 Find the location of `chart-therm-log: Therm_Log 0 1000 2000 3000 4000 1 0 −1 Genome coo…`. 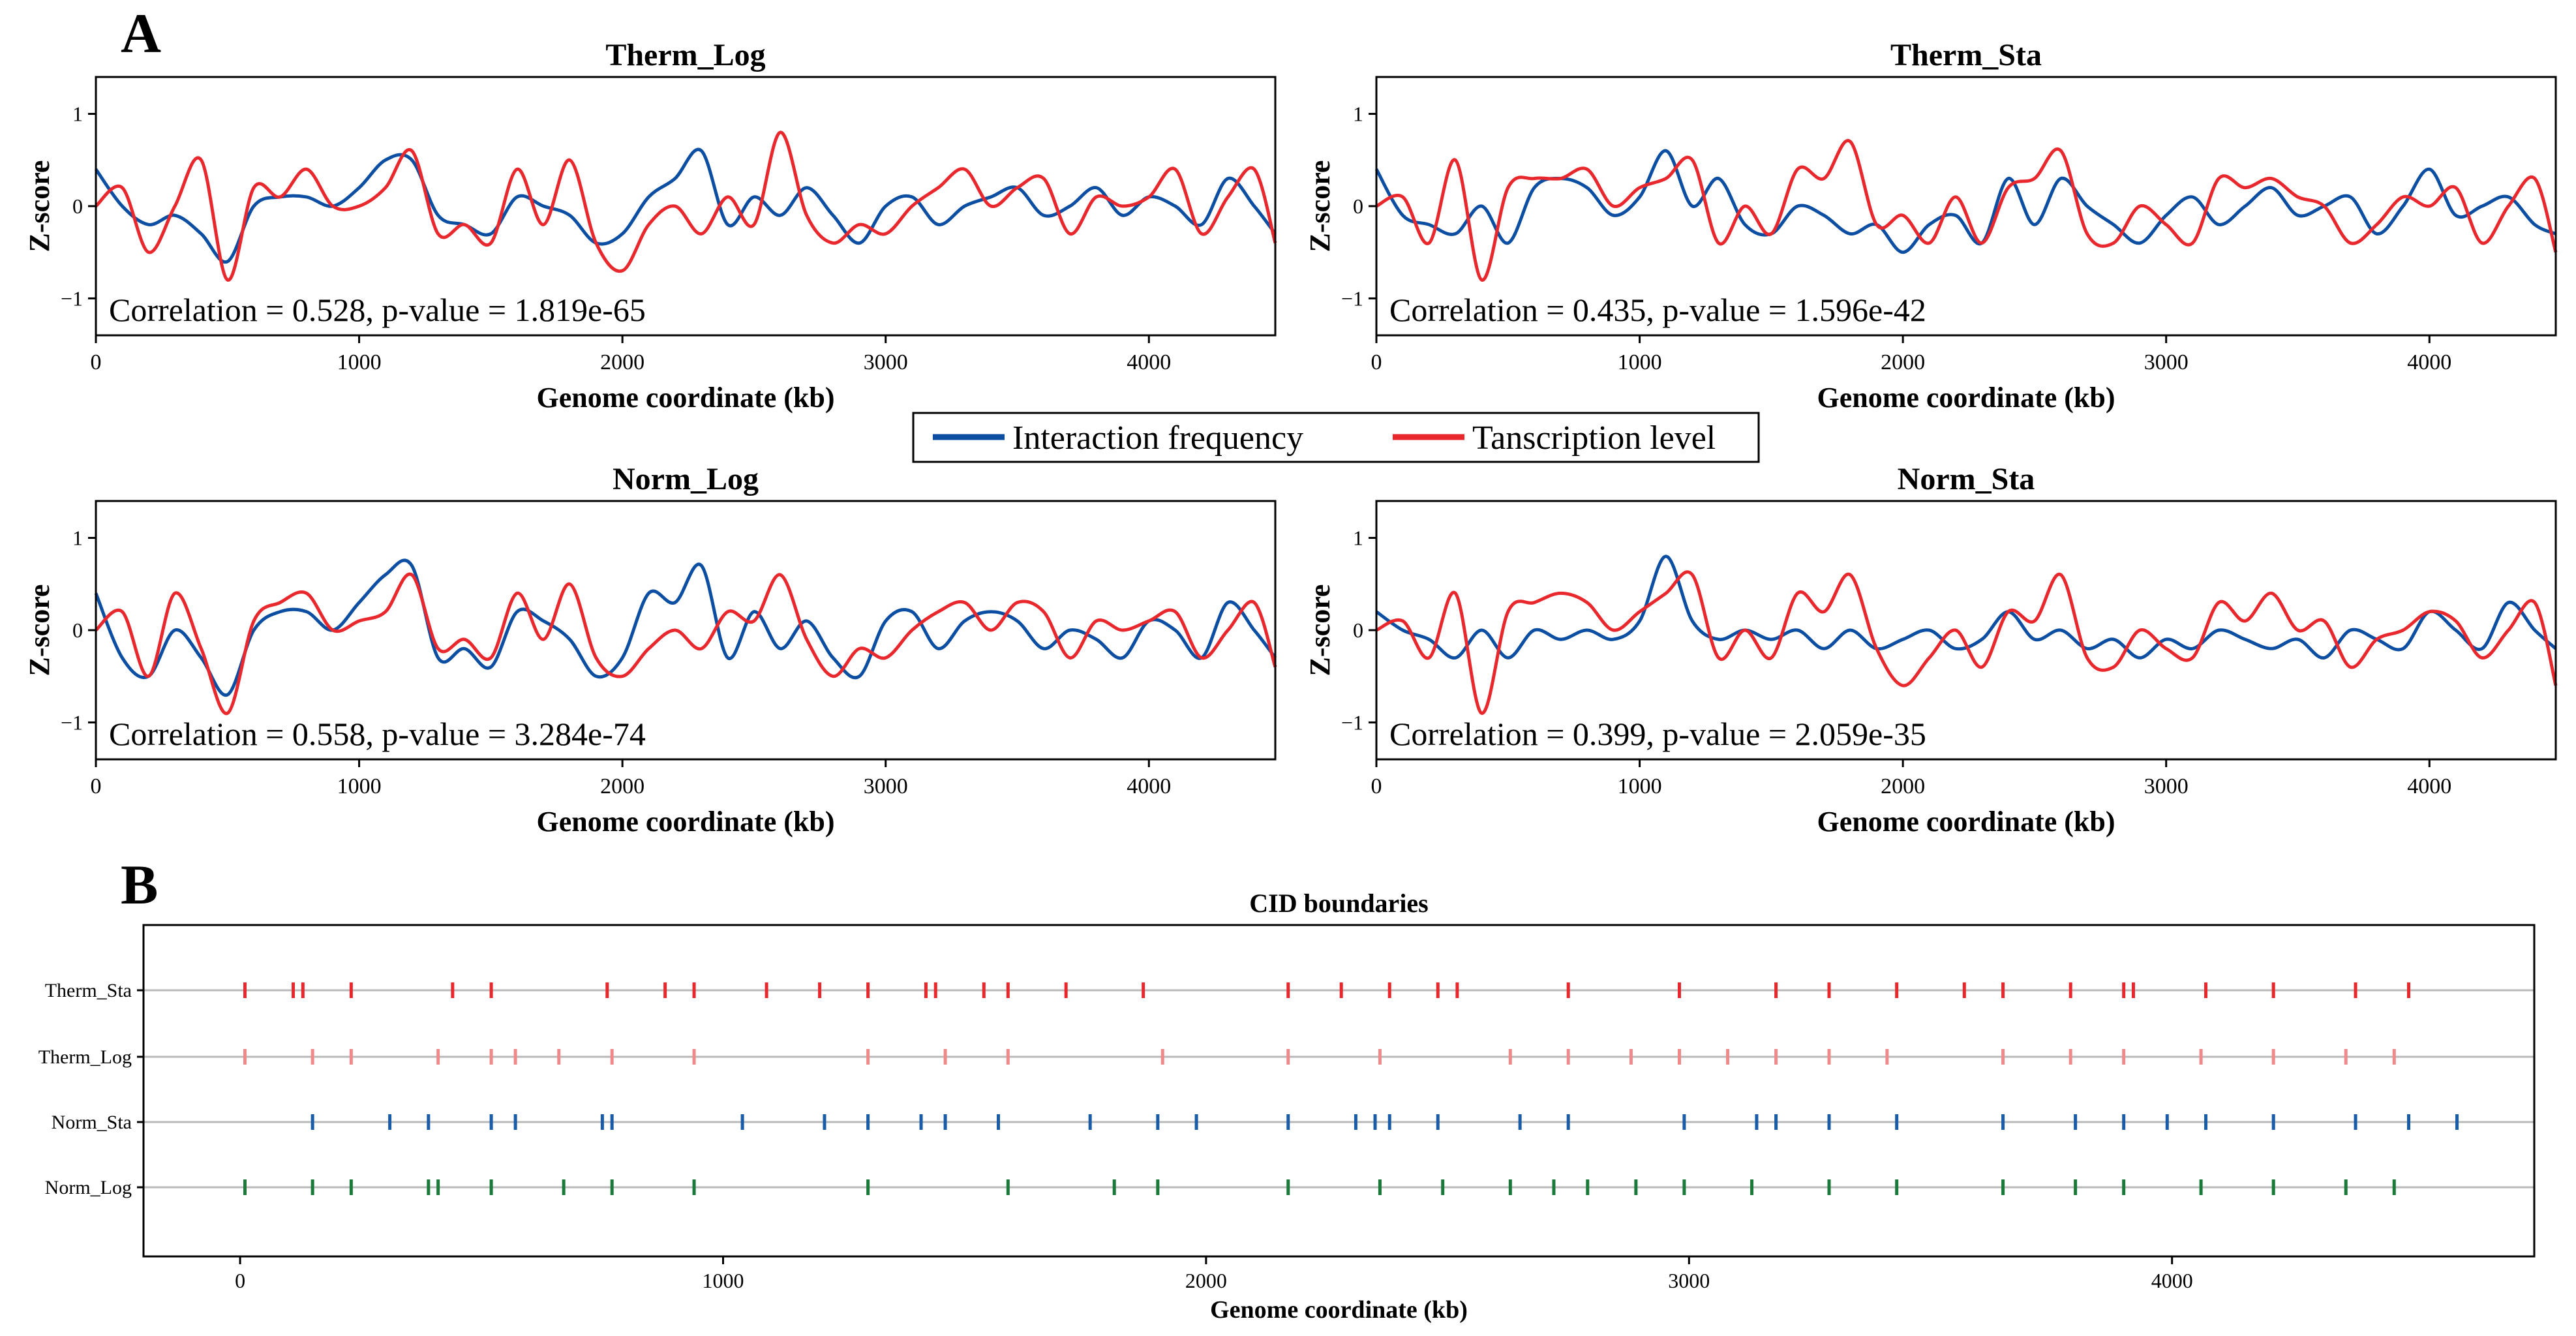

chart-therm-log: Therm_Log 0 1000 2000 3000 4000 1 0 −1 Genome coo… is located at coordinates (650, 226).